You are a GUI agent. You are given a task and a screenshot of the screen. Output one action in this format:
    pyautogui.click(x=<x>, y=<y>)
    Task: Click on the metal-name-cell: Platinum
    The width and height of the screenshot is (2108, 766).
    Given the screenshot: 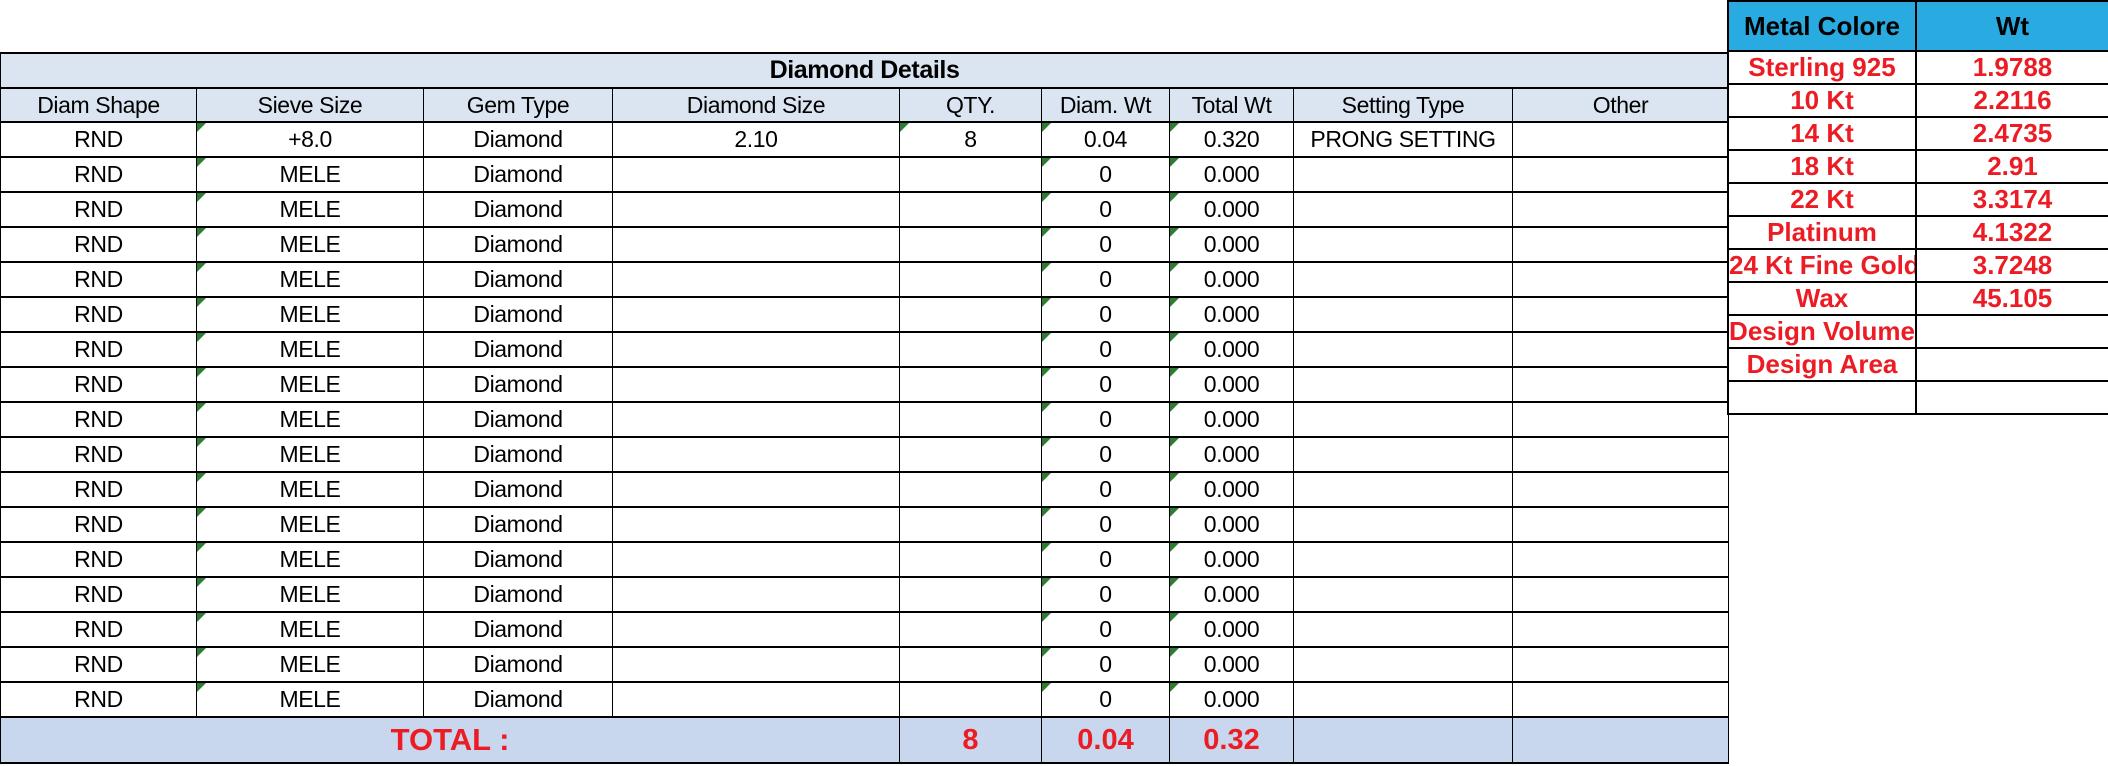 What is the action you would take?
    pyautogui.click(x=1822, y=232)
    